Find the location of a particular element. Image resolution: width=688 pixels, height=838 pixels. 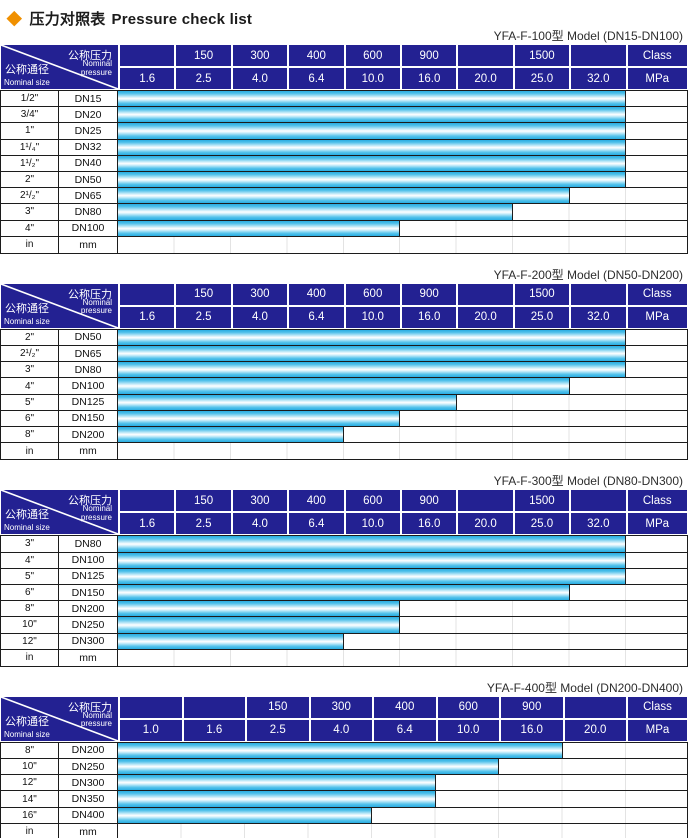

mpa-value-header-cell: 1.6 is located at coordinates (147, 317).